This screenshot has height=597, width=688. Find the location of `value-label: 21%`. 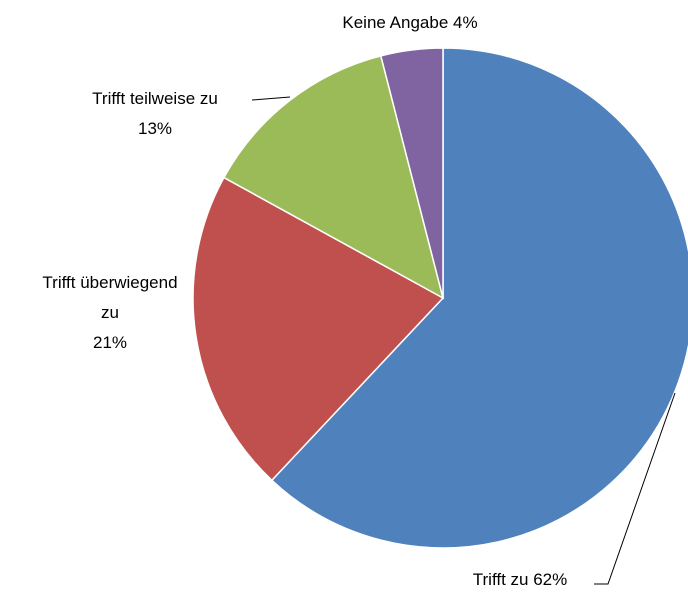

value-label: 21% is located at coordinates (110, 342).